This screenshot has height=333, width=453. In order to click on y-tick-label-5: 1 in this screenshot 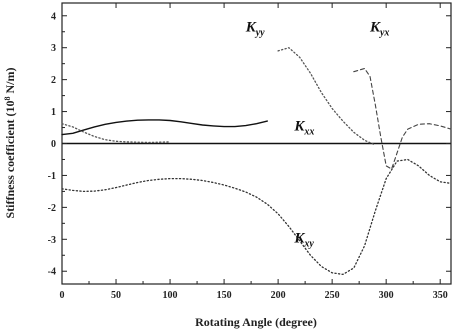, I will do `click(53, 112)`.